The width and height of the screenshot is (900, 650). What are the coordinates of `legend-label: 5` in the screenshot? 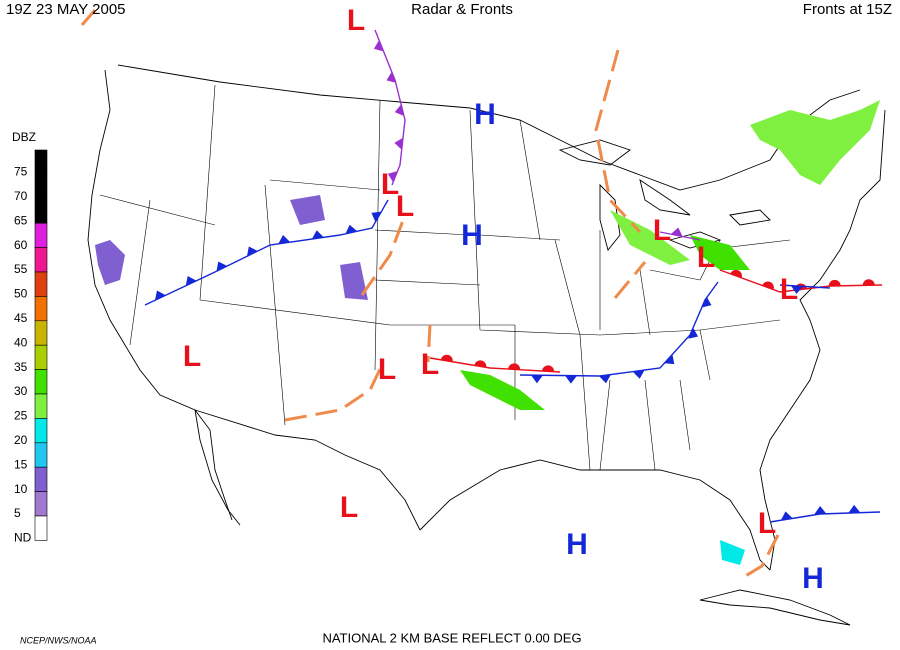 It's located at (17, 513).